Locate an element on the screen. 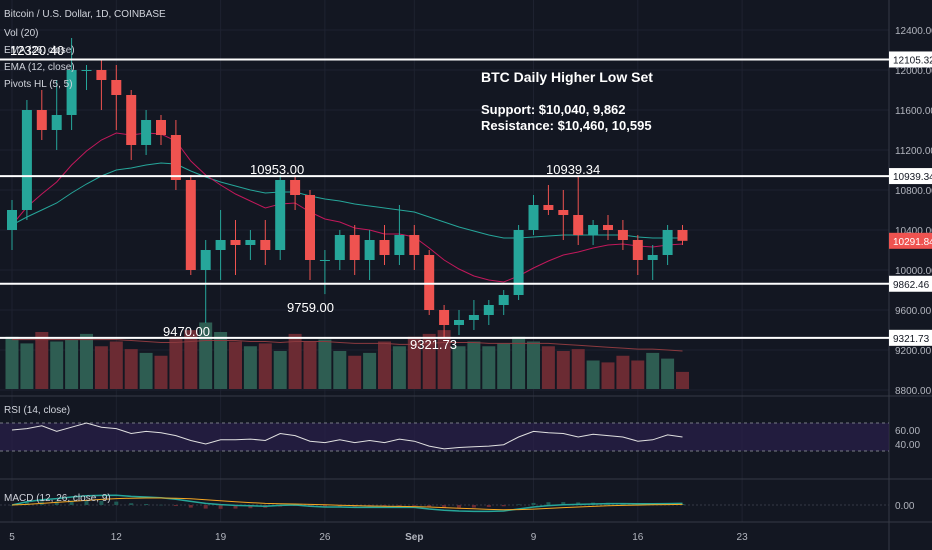 The height and width of the screenshot is (550, 932). macd-signal-line is located at coordinates (347, 504).